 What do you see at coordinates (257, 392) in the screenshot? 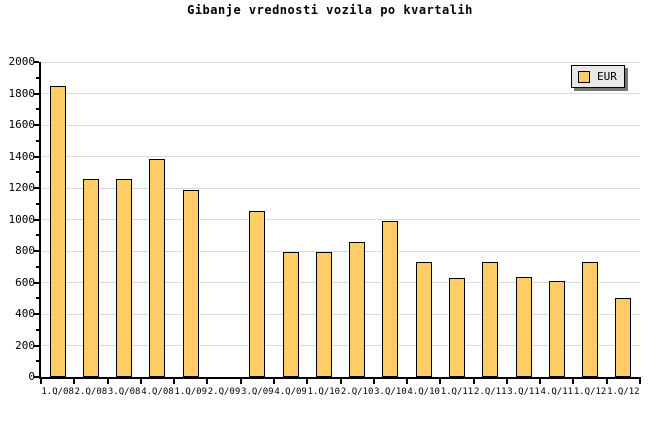
I see `x-axis-label: 3.Q/09` at bounding box center [257, 392].